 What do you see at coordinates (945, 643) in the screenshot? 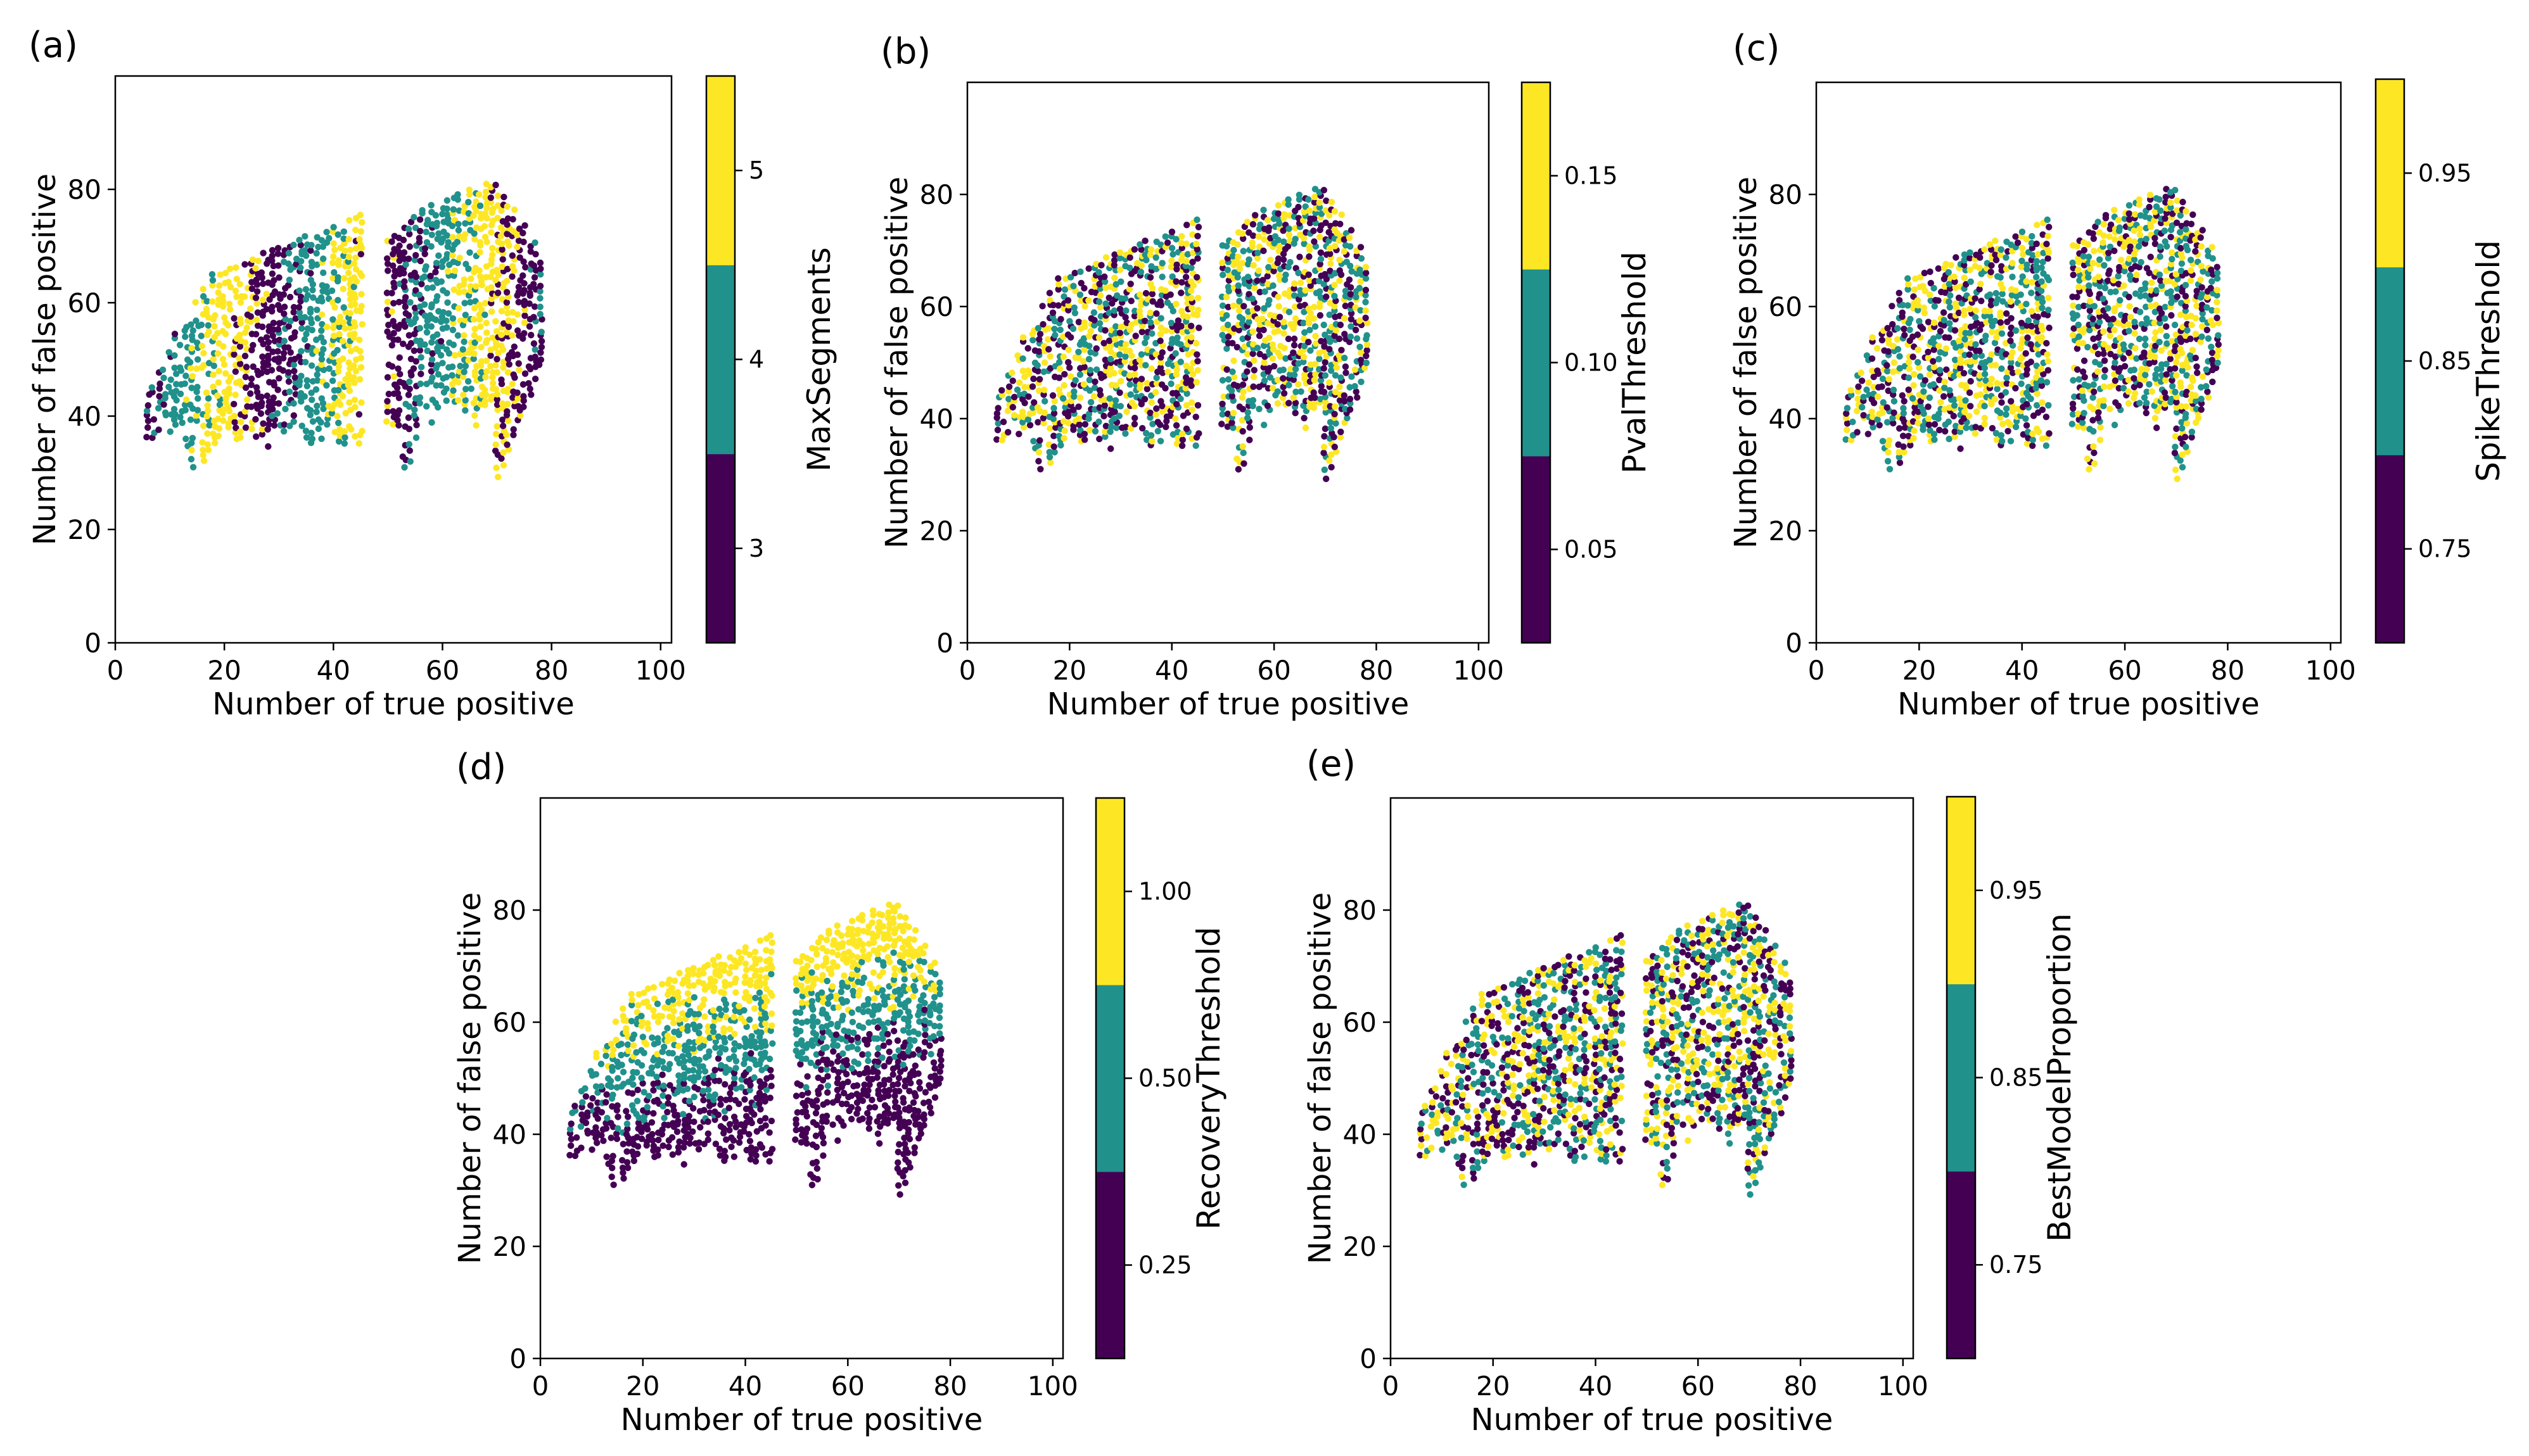
I see `y-tick-label: 0` at bounding box center [945, 643].